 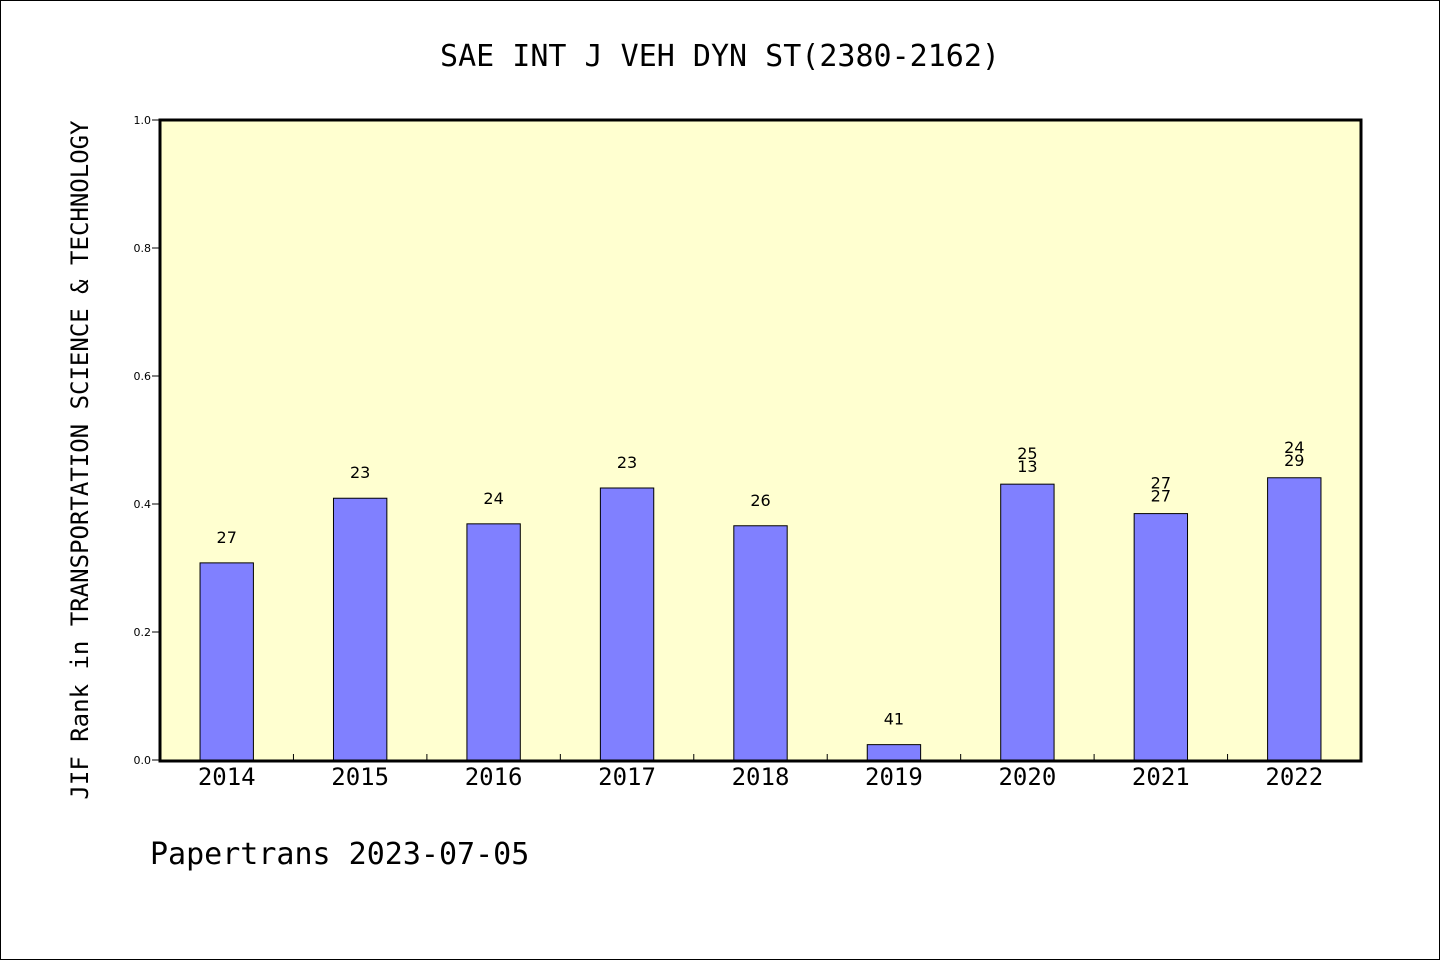 I want to click on x-tick-label: 2022, so click(x=1294, y=777).